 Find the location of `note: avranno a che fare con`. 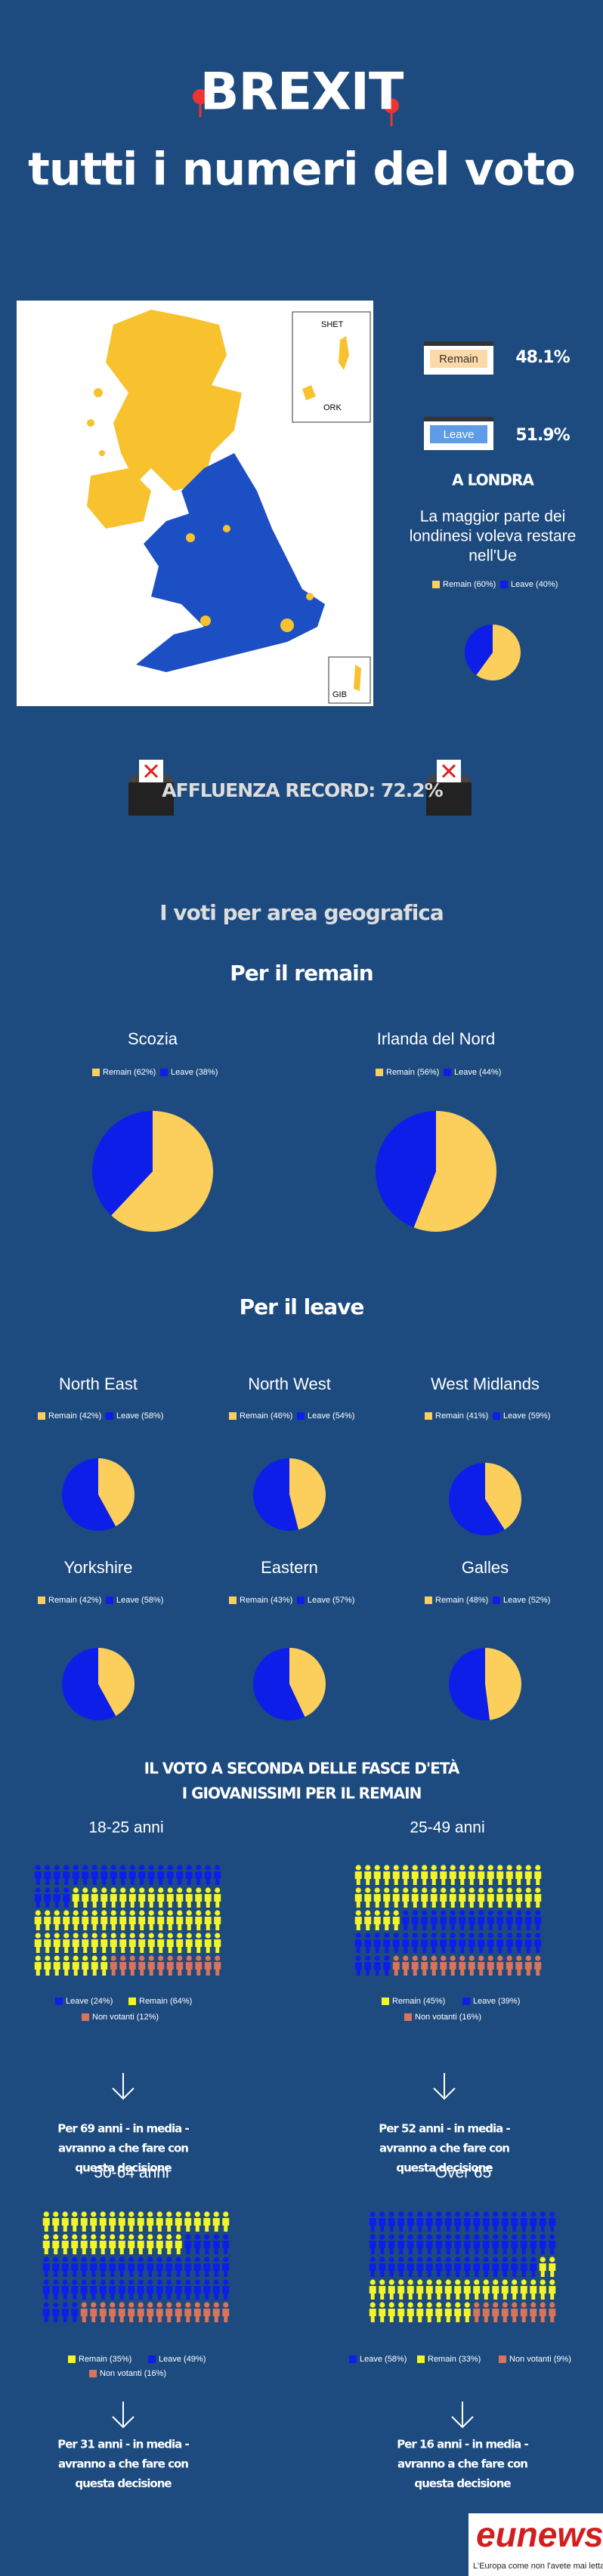

note: avranno a che fare con is located at coordinates (123, 2464).